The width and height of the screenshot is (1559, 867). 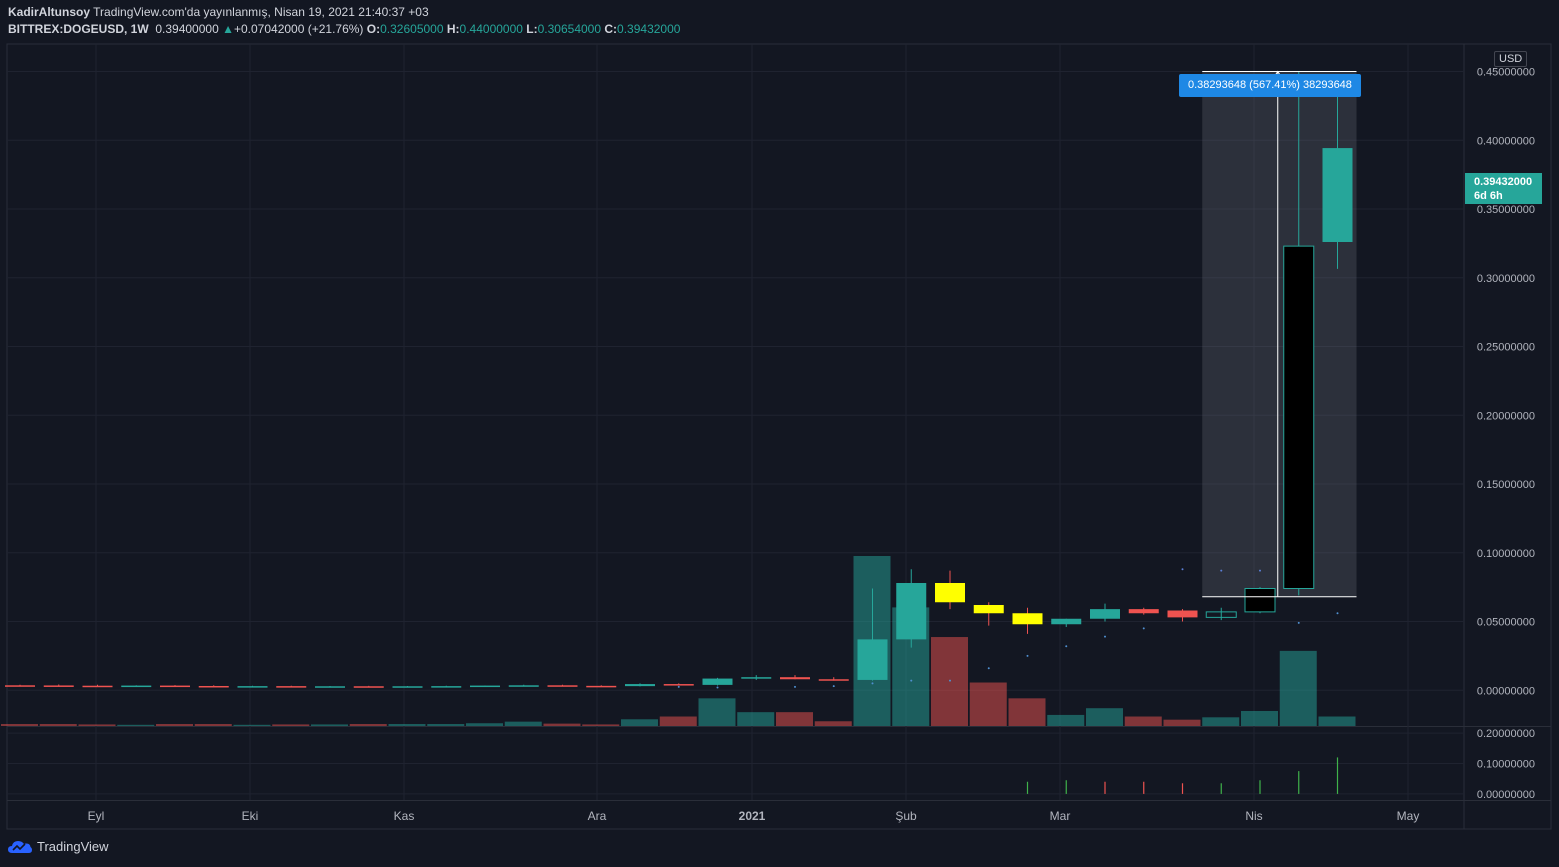 I want to click on x-tick-label: Nis, so click(x=1253, y=816).